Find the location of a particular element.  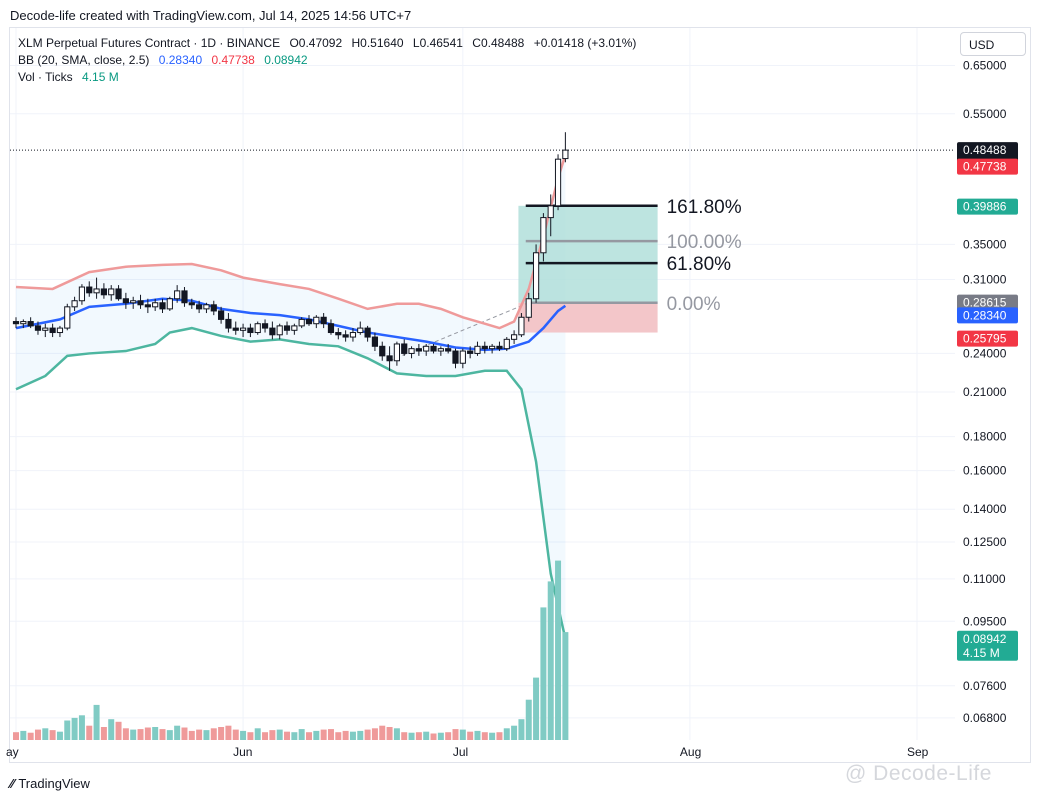

x-tick-label: Jun is located at coordinates (242, 752).